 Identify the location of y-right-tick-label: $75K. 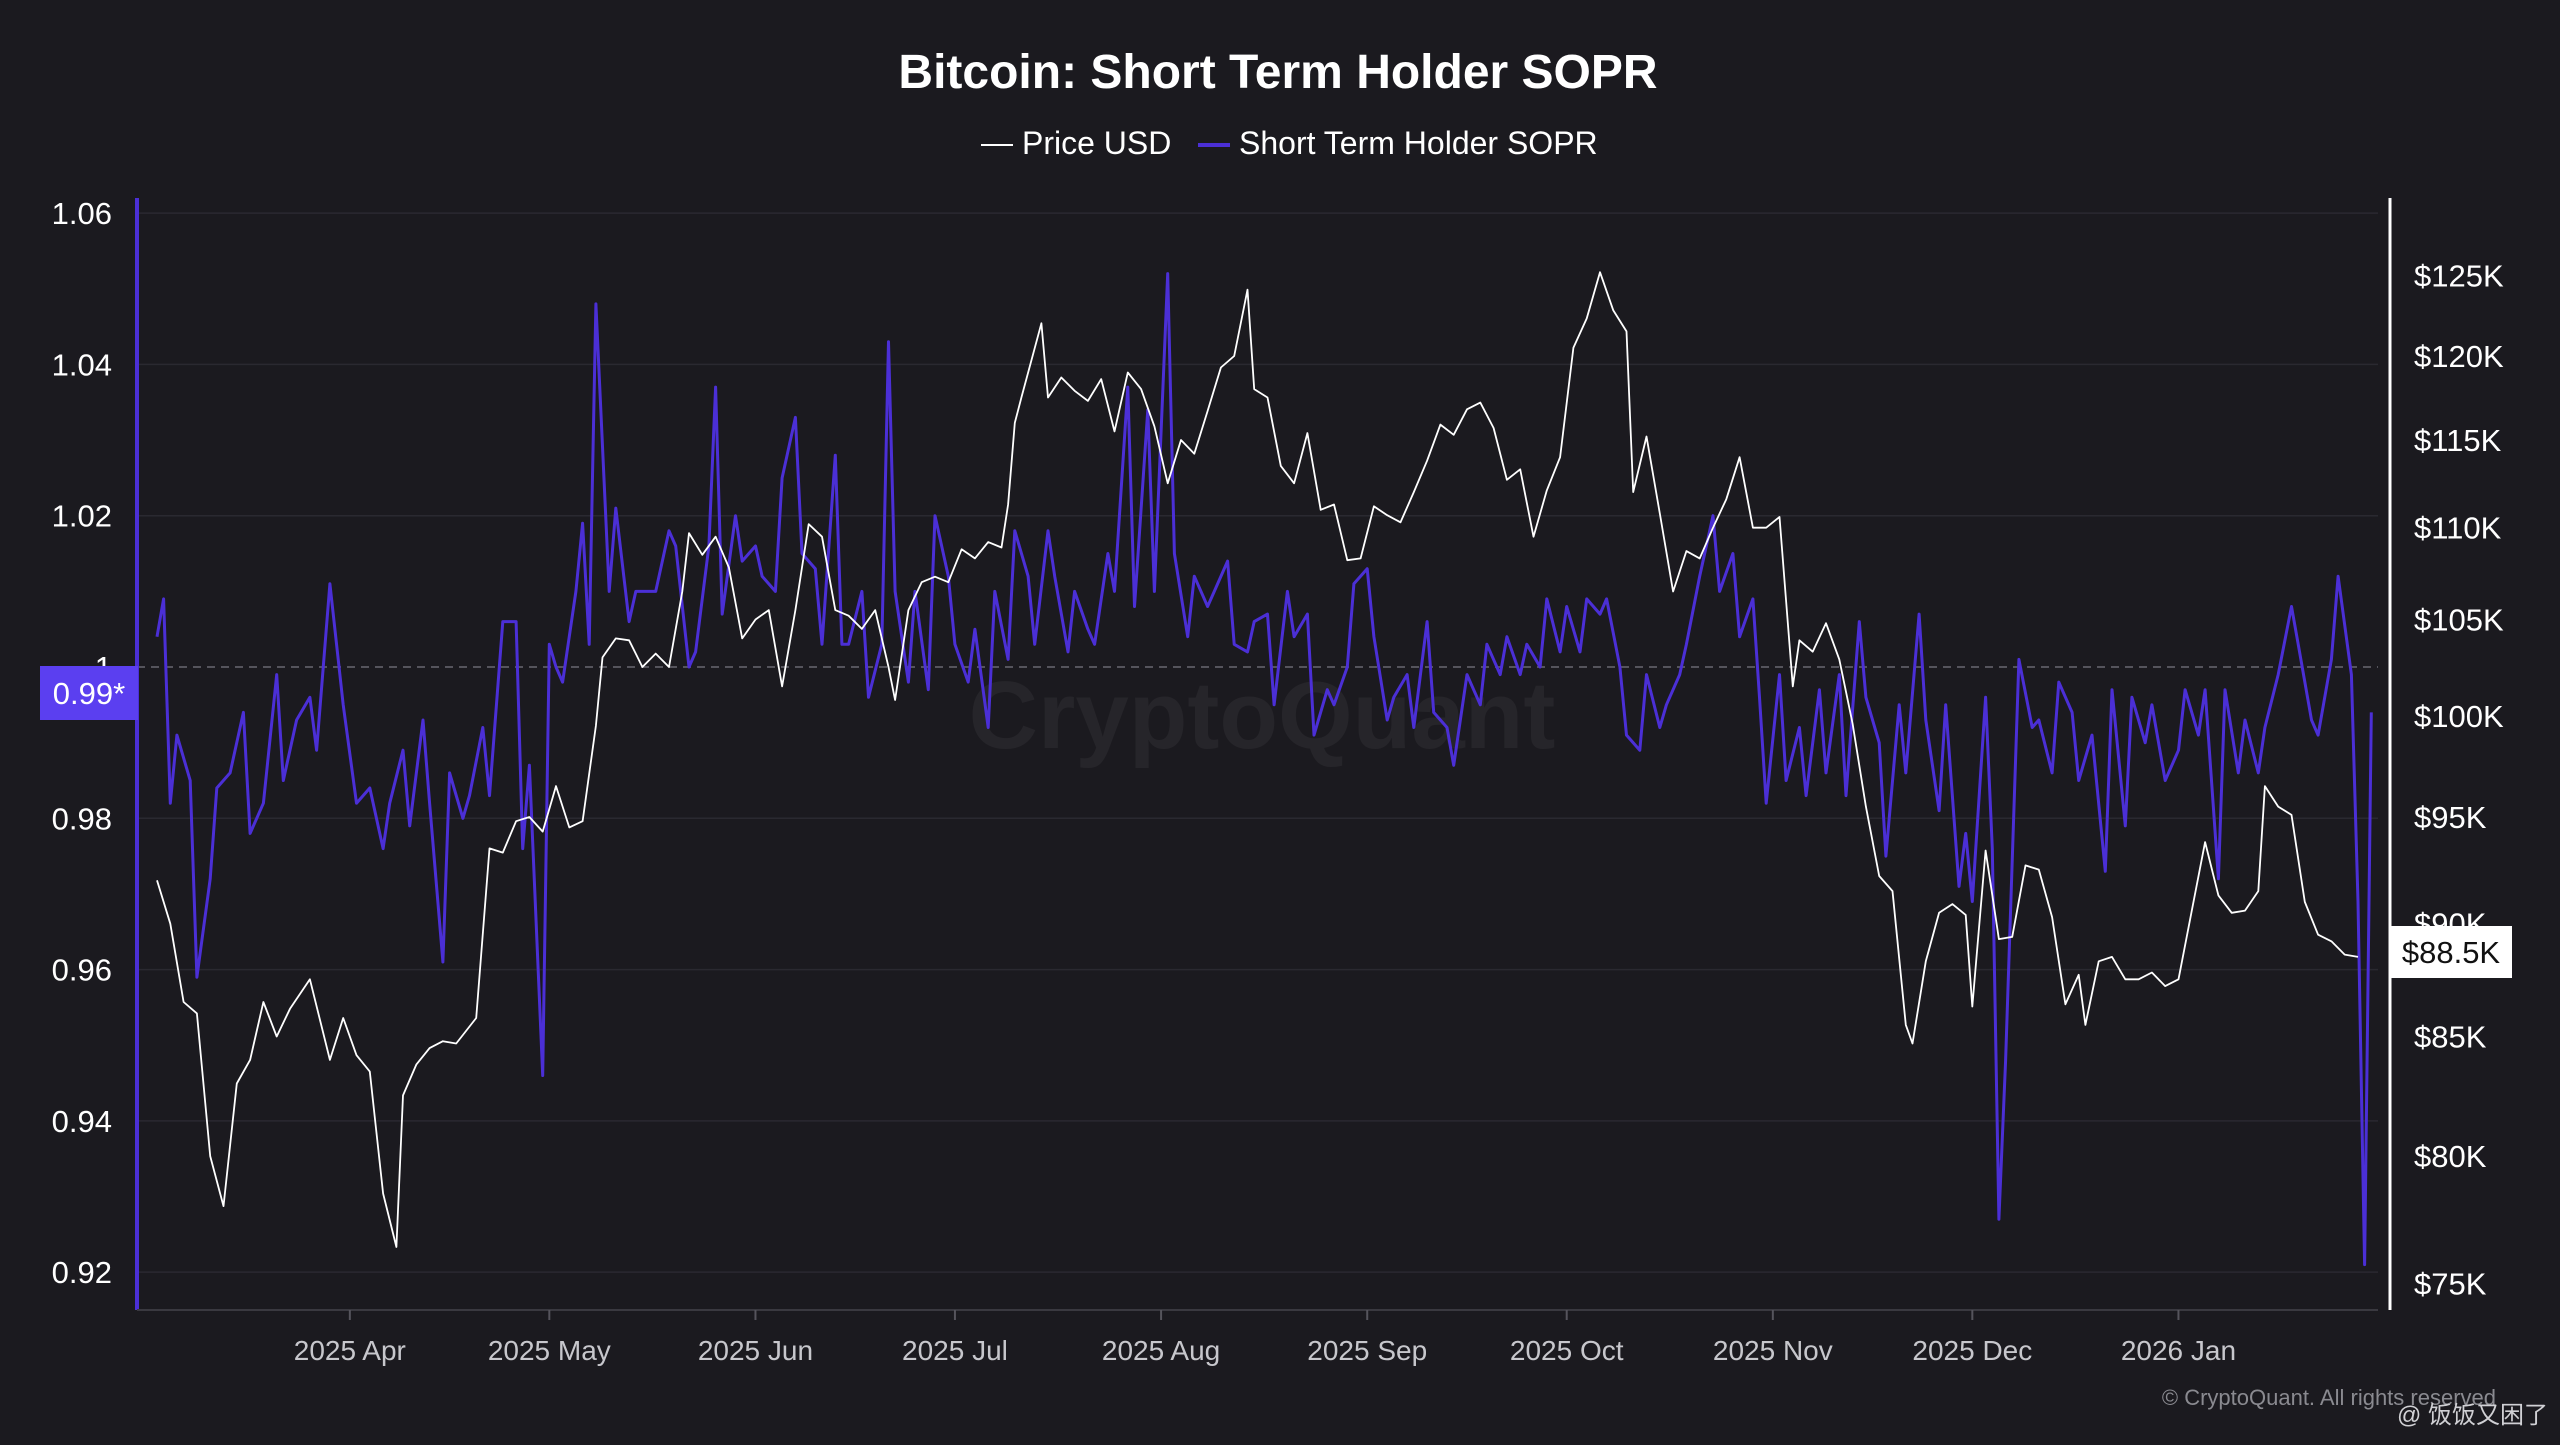
(2450, 1284).